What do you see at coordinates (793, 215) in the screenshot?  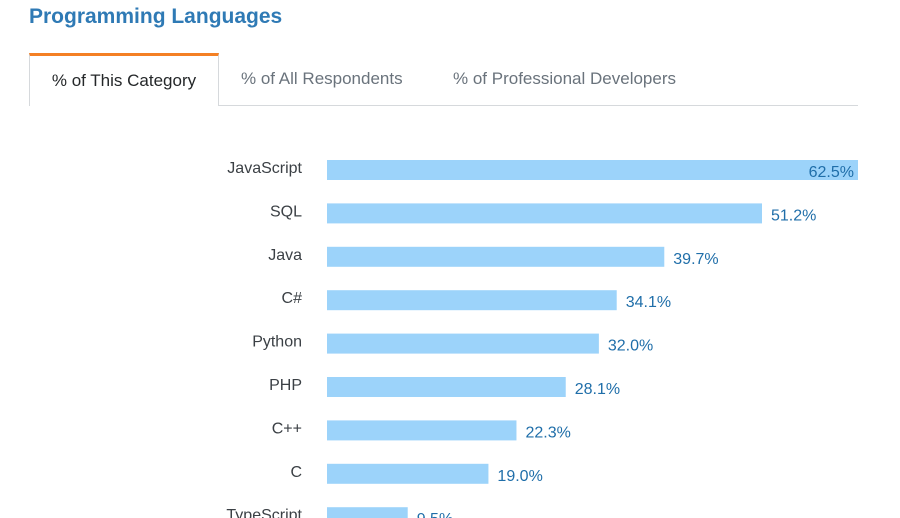 I see `value-label: 51.2%` at bounding box center [793, 215].